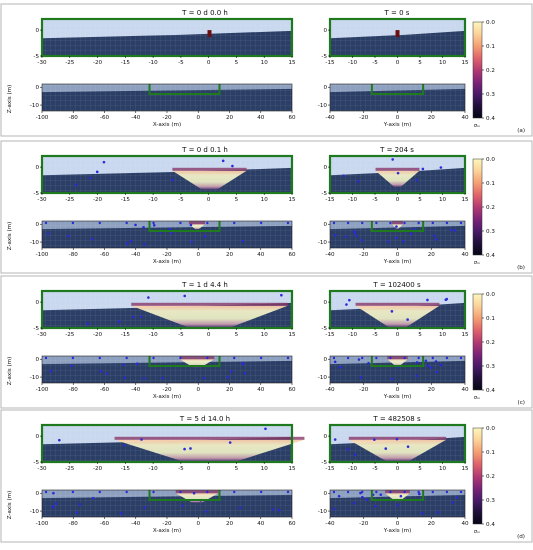 Image resolution: width=533 pixels, height=550 pixels. Describe the element at coordinates (37, 494) in the screenshot. I see `xz-bottom-ztick-label: 0` at that location.